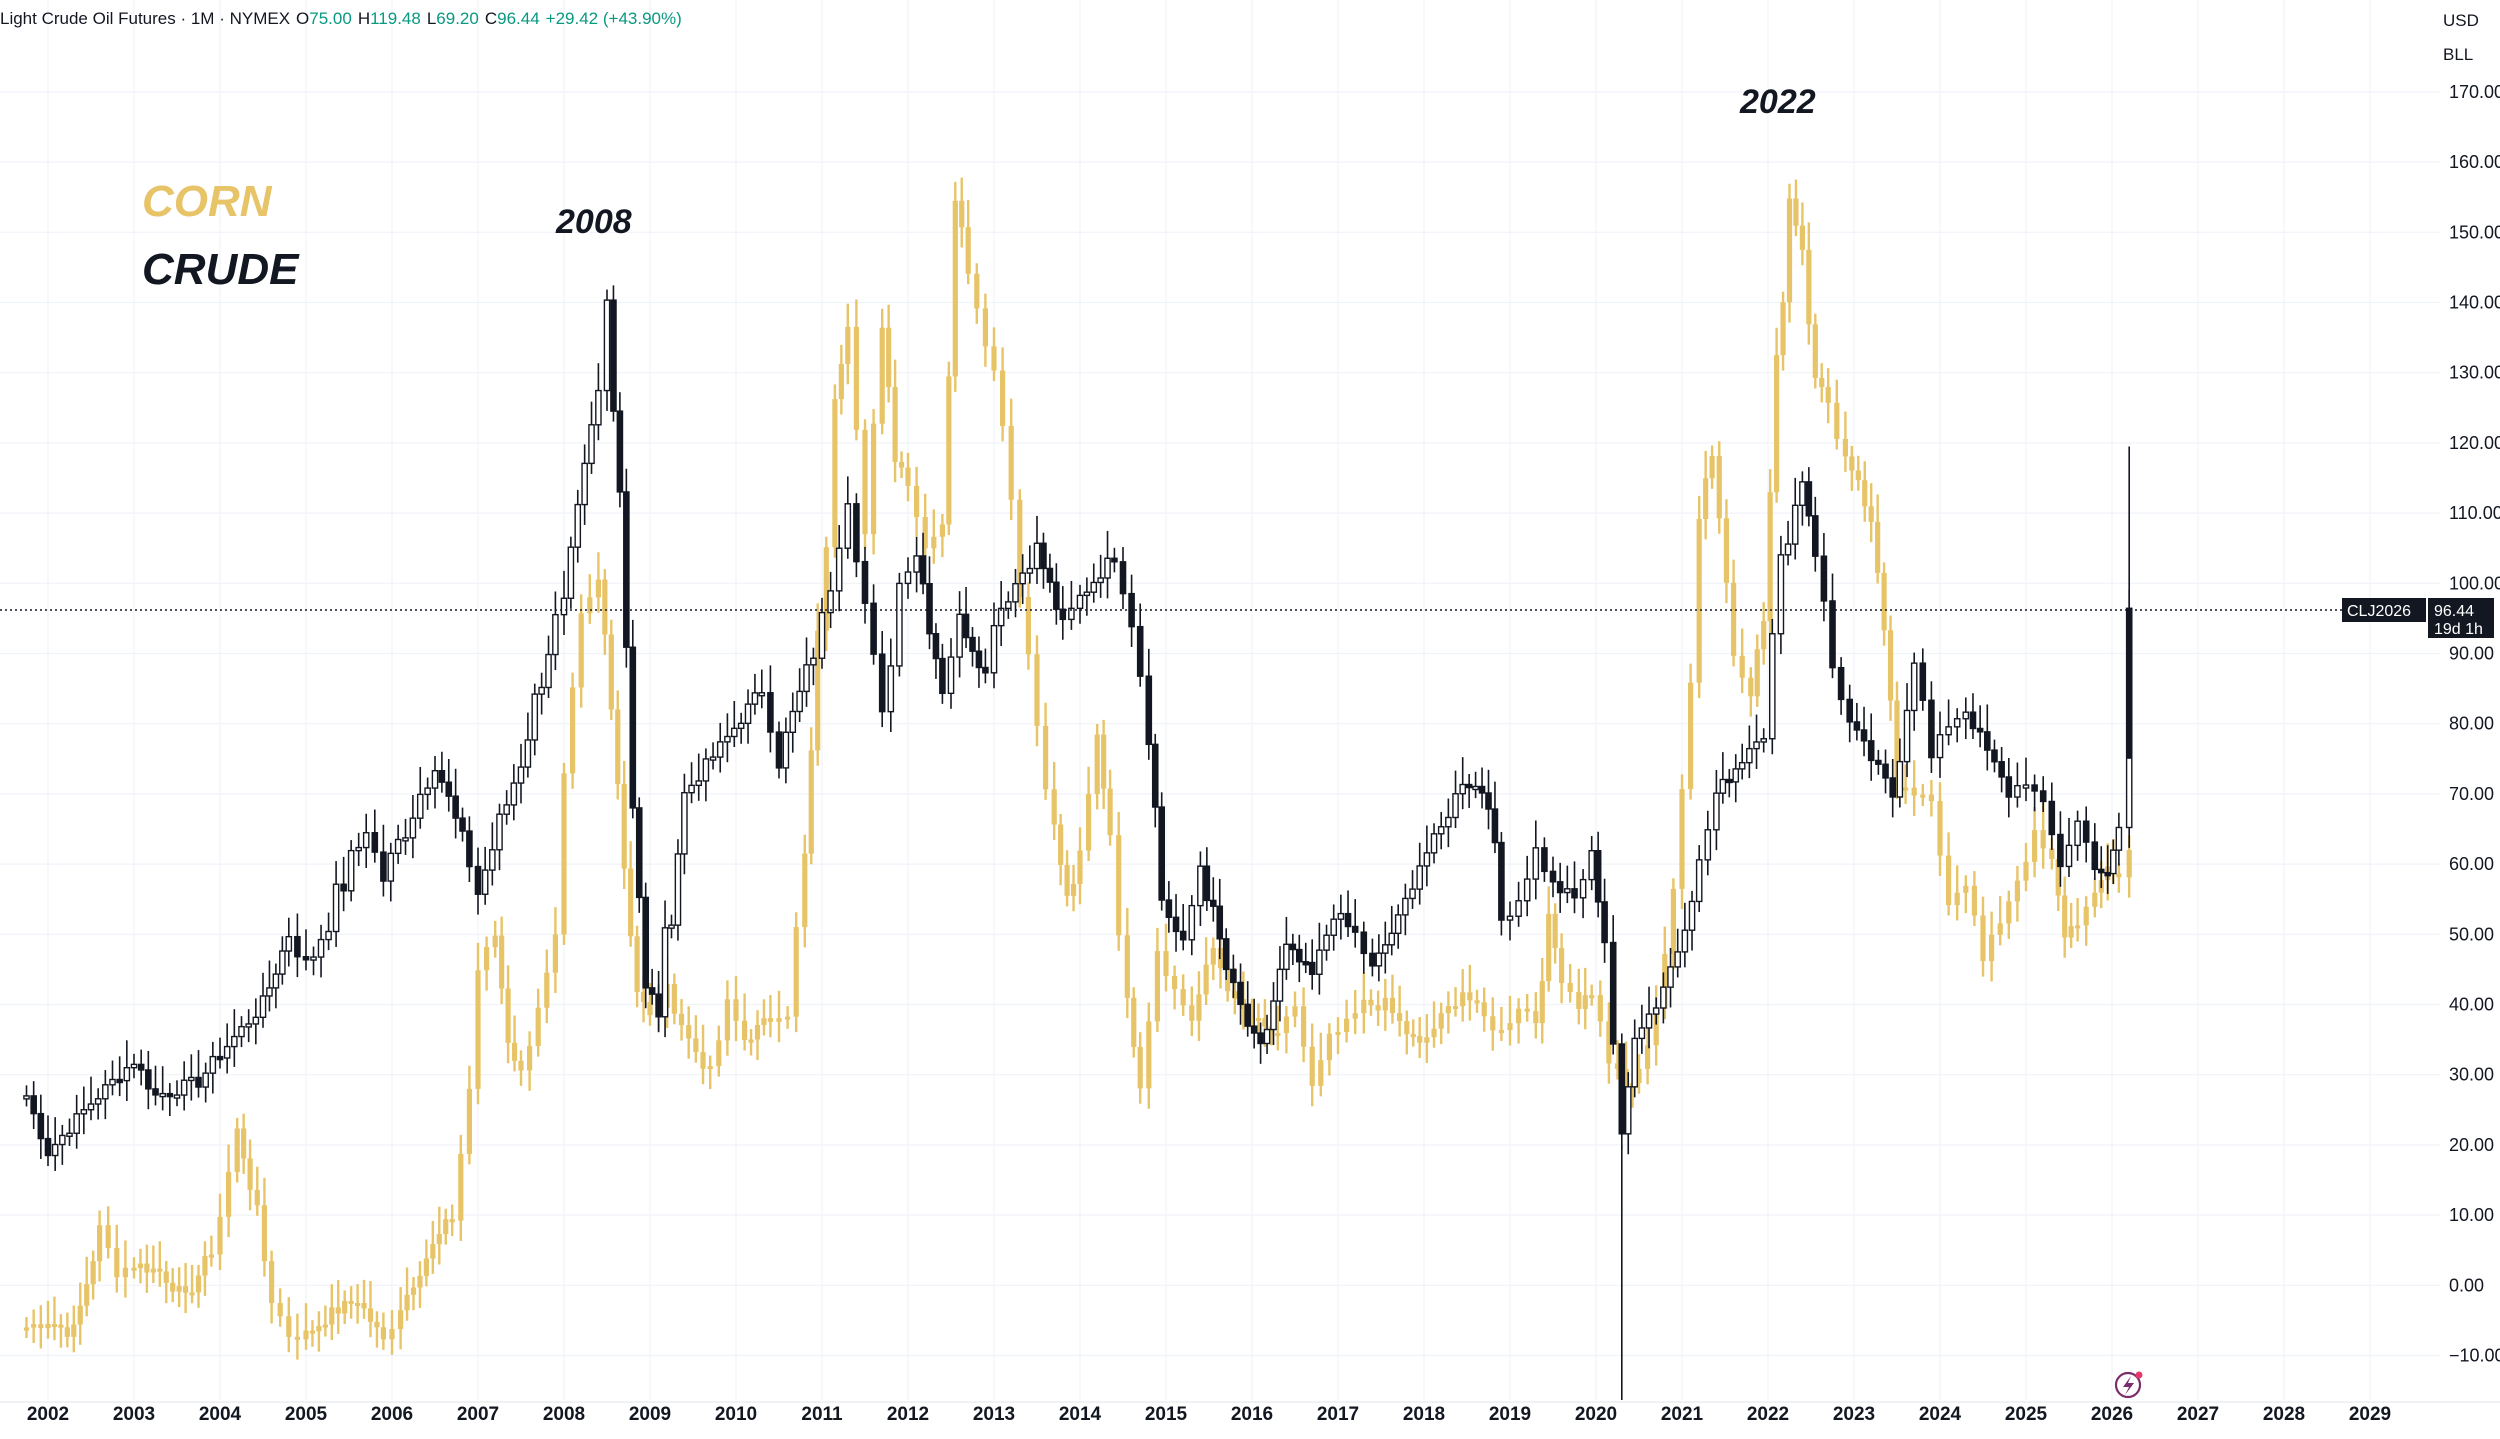 Image resolution: width=2500 pixels, height=1439 pixels. Describe the element at coordinates (2198, 1414) in the screenshot. I see `x-tick-label: 2027` at that location.